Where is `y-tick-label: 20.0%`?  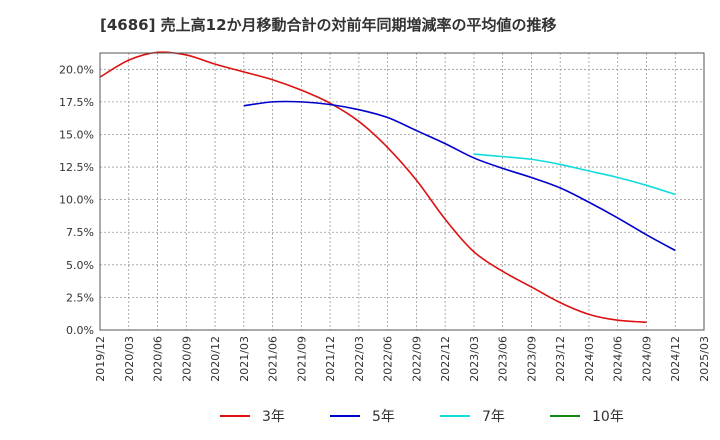 y-tick-label: 20.0% is located at coordinates (76, 69).